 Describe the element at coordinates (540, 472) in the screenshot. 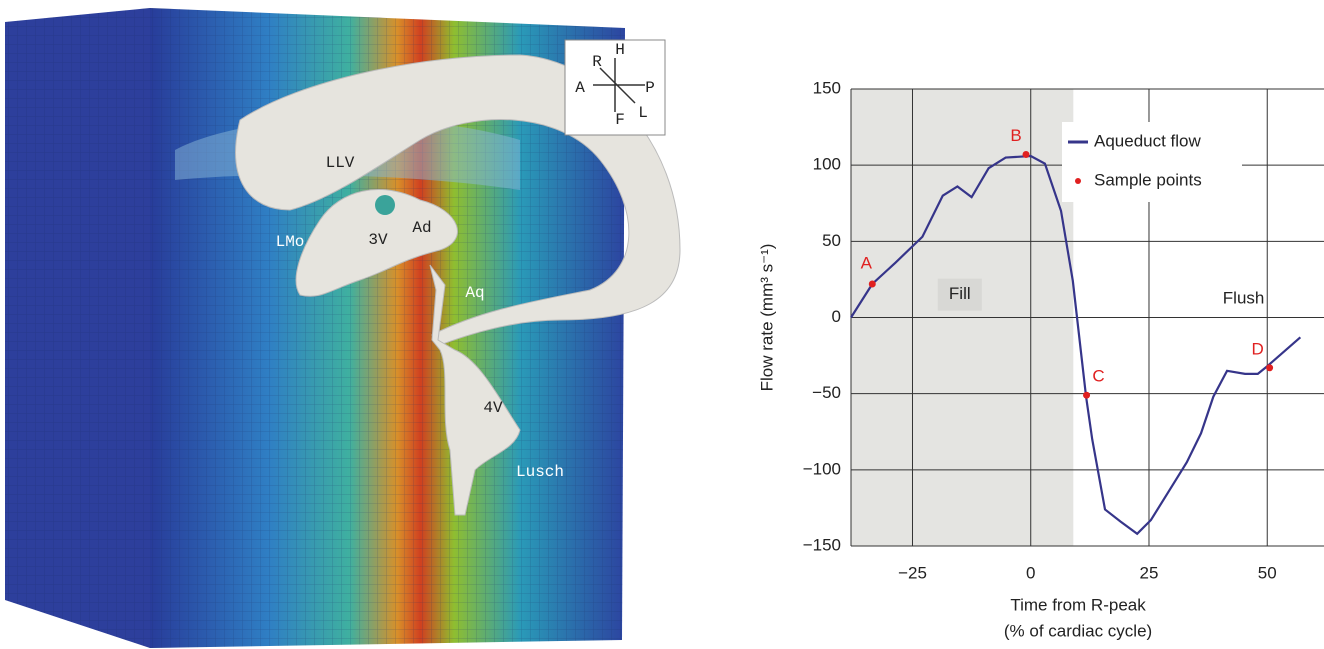

I see `anatomy-label: Lusch` at that location.